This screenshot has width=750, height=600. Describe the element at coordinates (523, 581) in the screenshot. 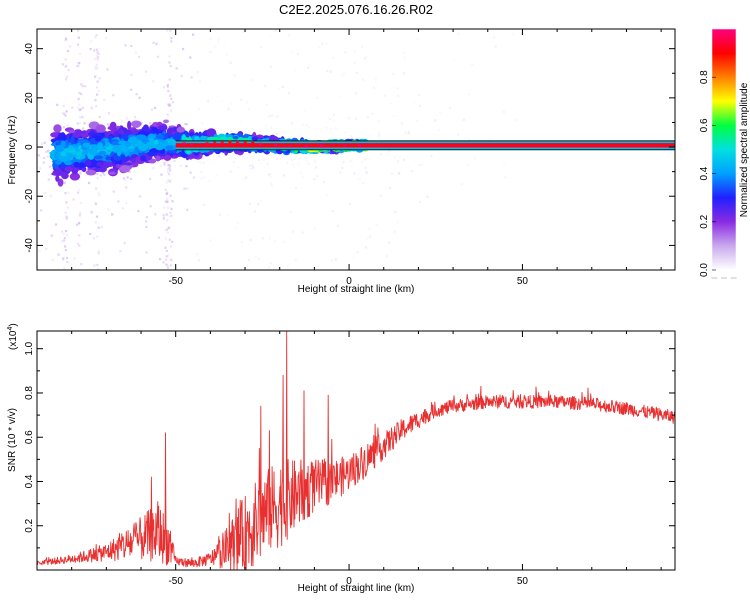

I see `snr-x-tick-label: 50` at that location.